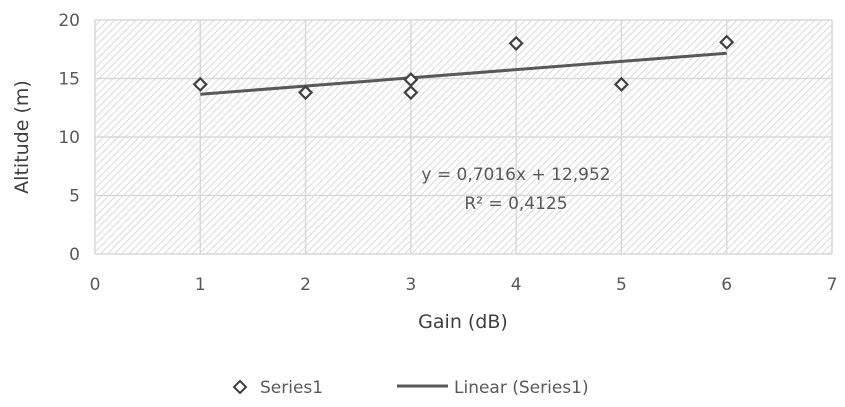 The height and width of the screenshot is (407, 845). Describe the element at coordinates (200, 285) in the screenshot. I see `x-tick-label: 1` at that location.